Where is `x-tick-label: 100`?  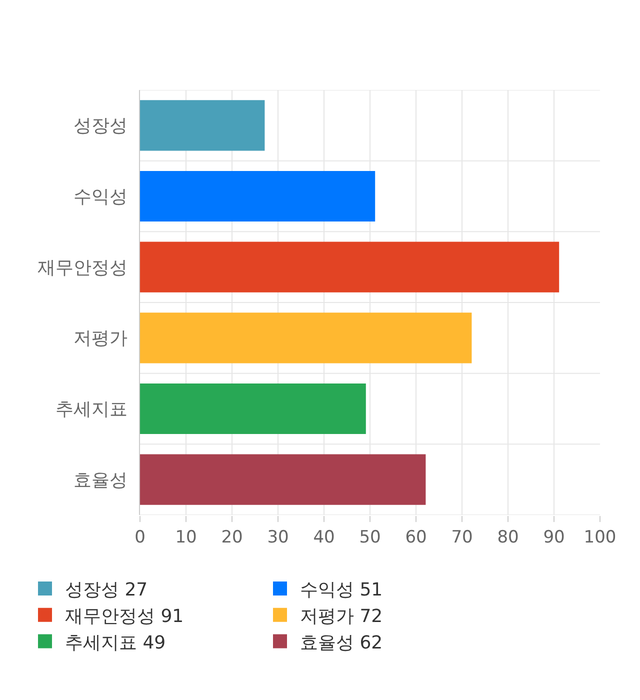
x-tick-label: 100 is located at coordinates (600, 537).